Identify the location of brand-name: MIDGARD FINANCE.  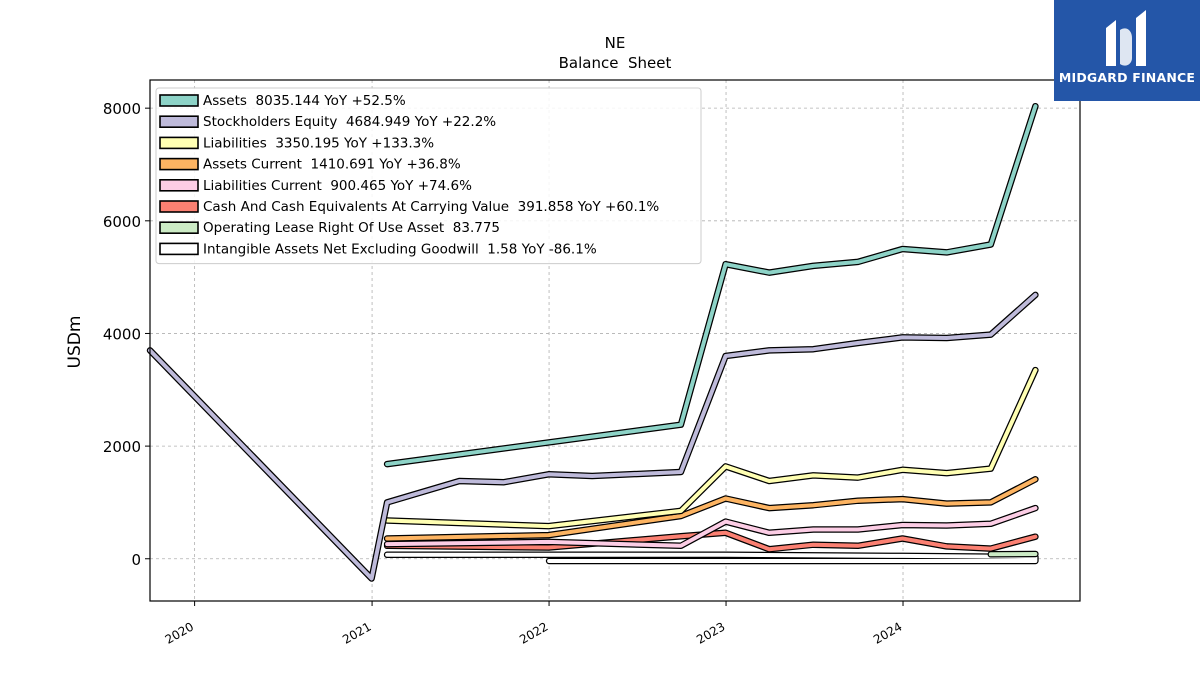
(1127, 77).